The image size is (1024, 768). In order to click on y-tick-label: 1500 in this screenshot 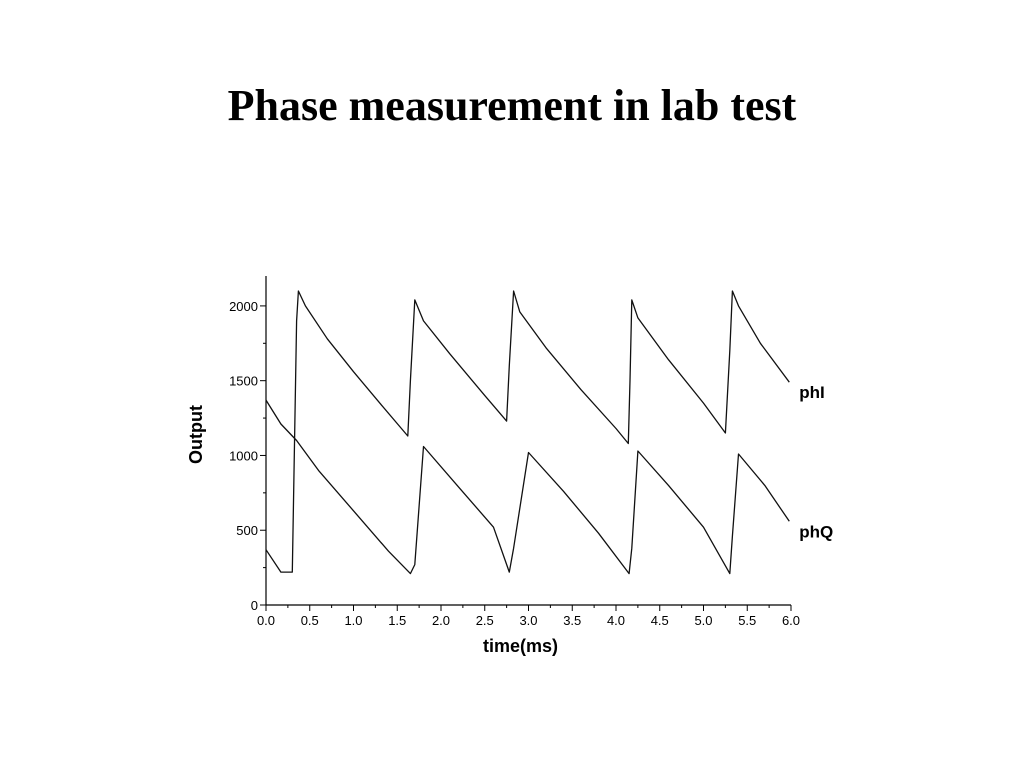, I will do `click(243, 381)`.